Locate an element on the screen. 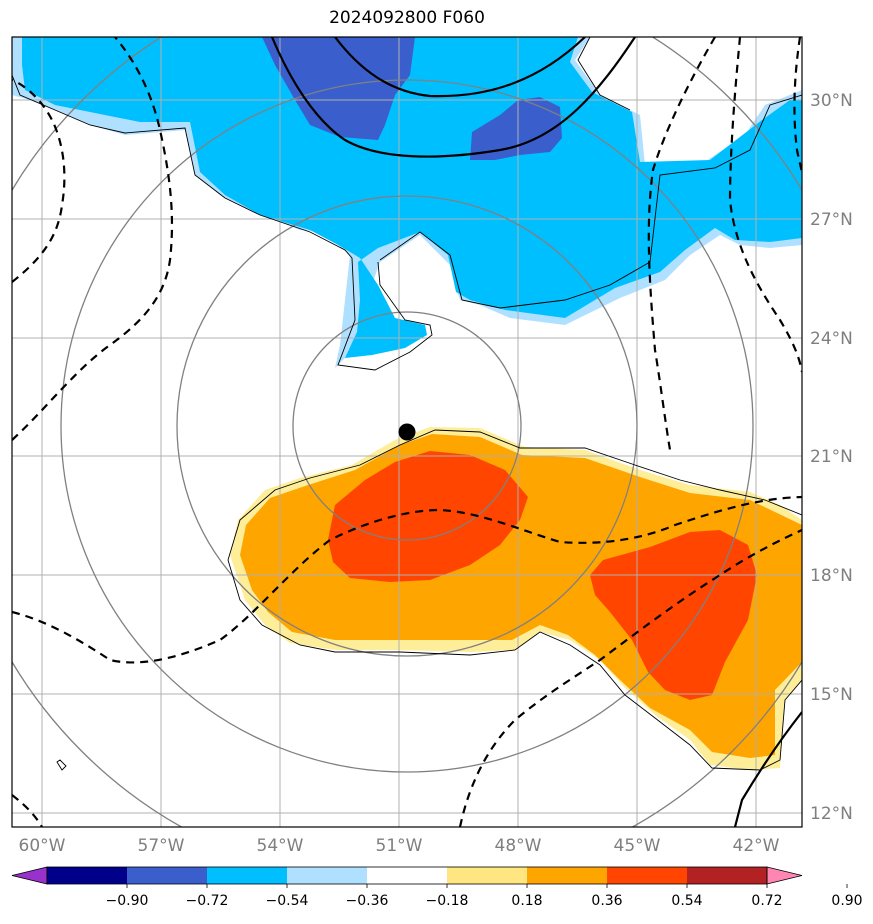  lon-tick-label: 51°W is located at coordinates (399, 846).